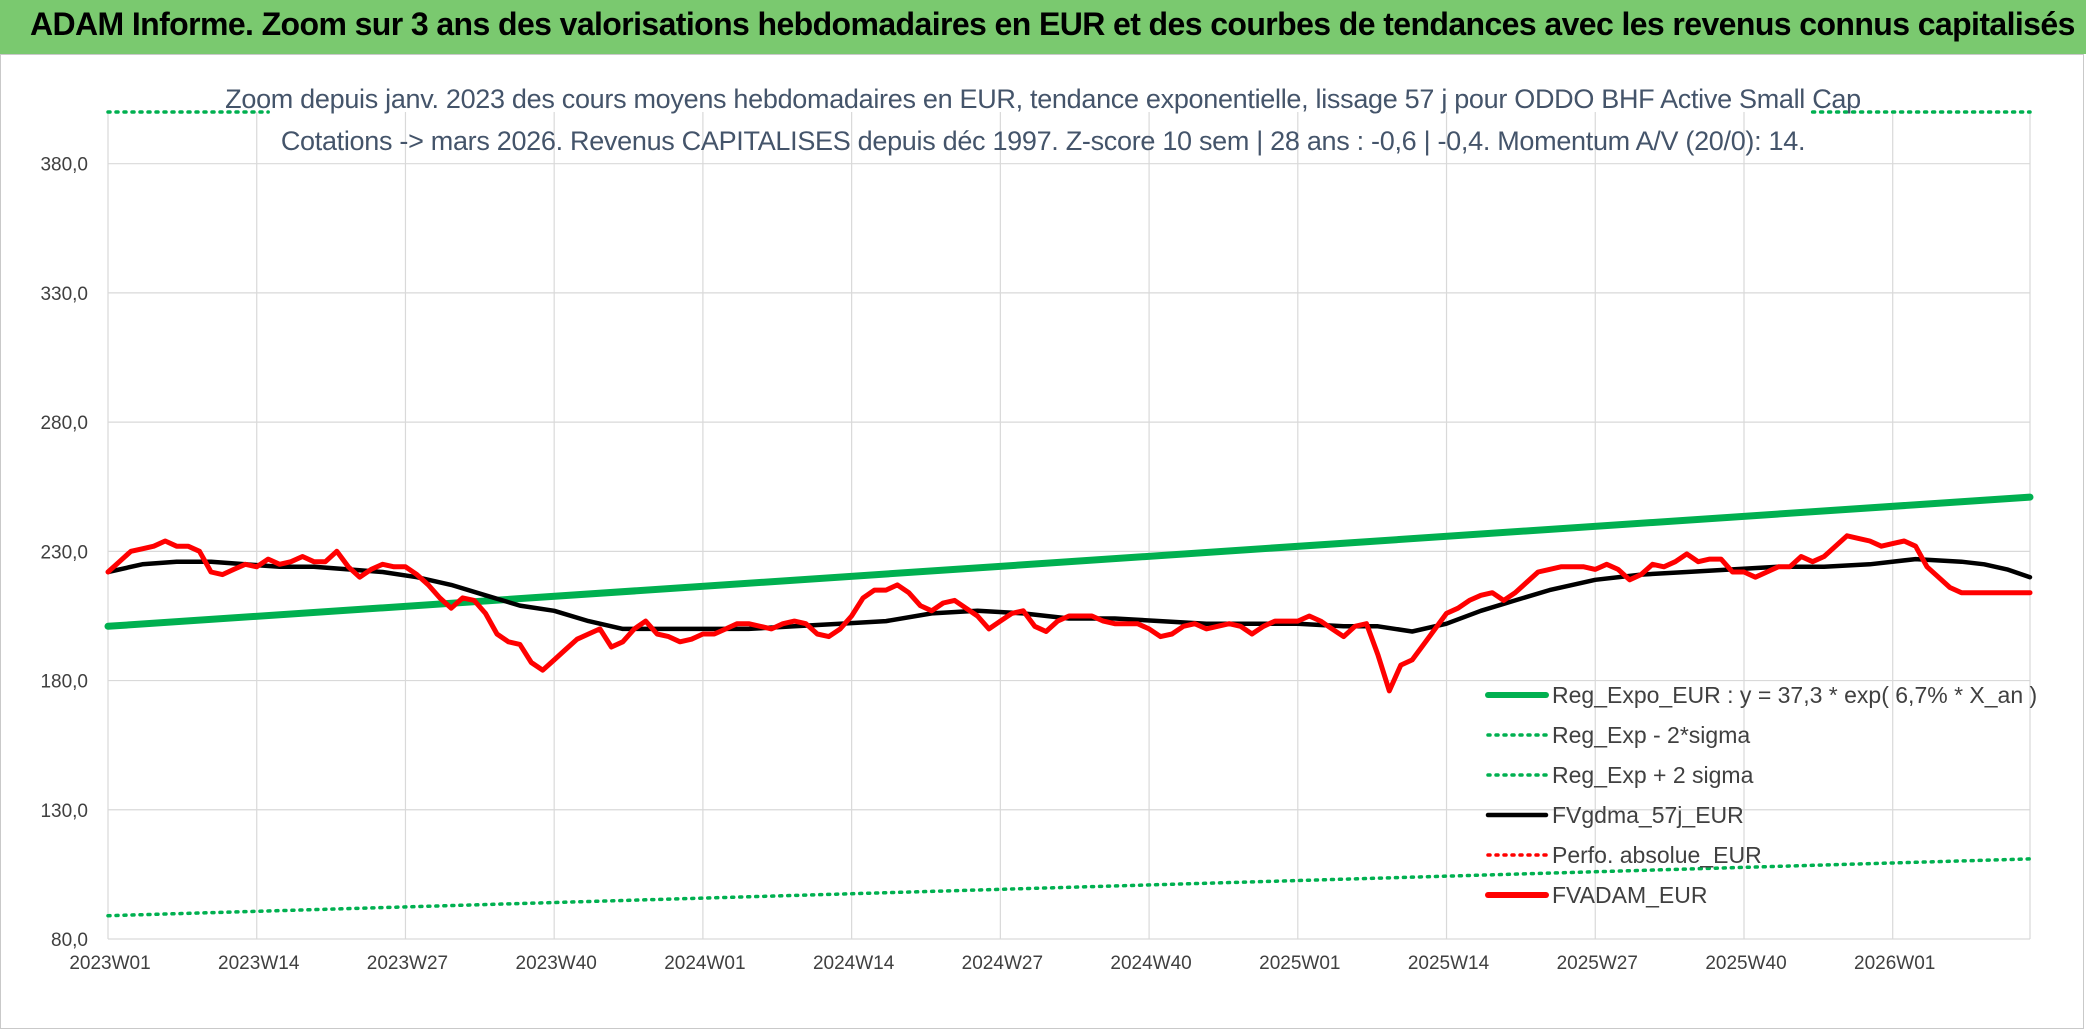  Describe the element at coordinates (1299, 963) in the screenshot. I see `x-tick-label: 2025W01` at that location.